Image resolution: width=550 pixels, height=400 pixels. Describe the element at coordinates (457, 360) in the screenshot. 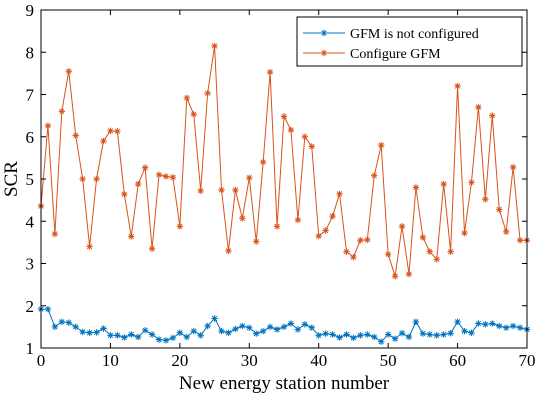

I see `x-tick-label-6: 60` at that location.